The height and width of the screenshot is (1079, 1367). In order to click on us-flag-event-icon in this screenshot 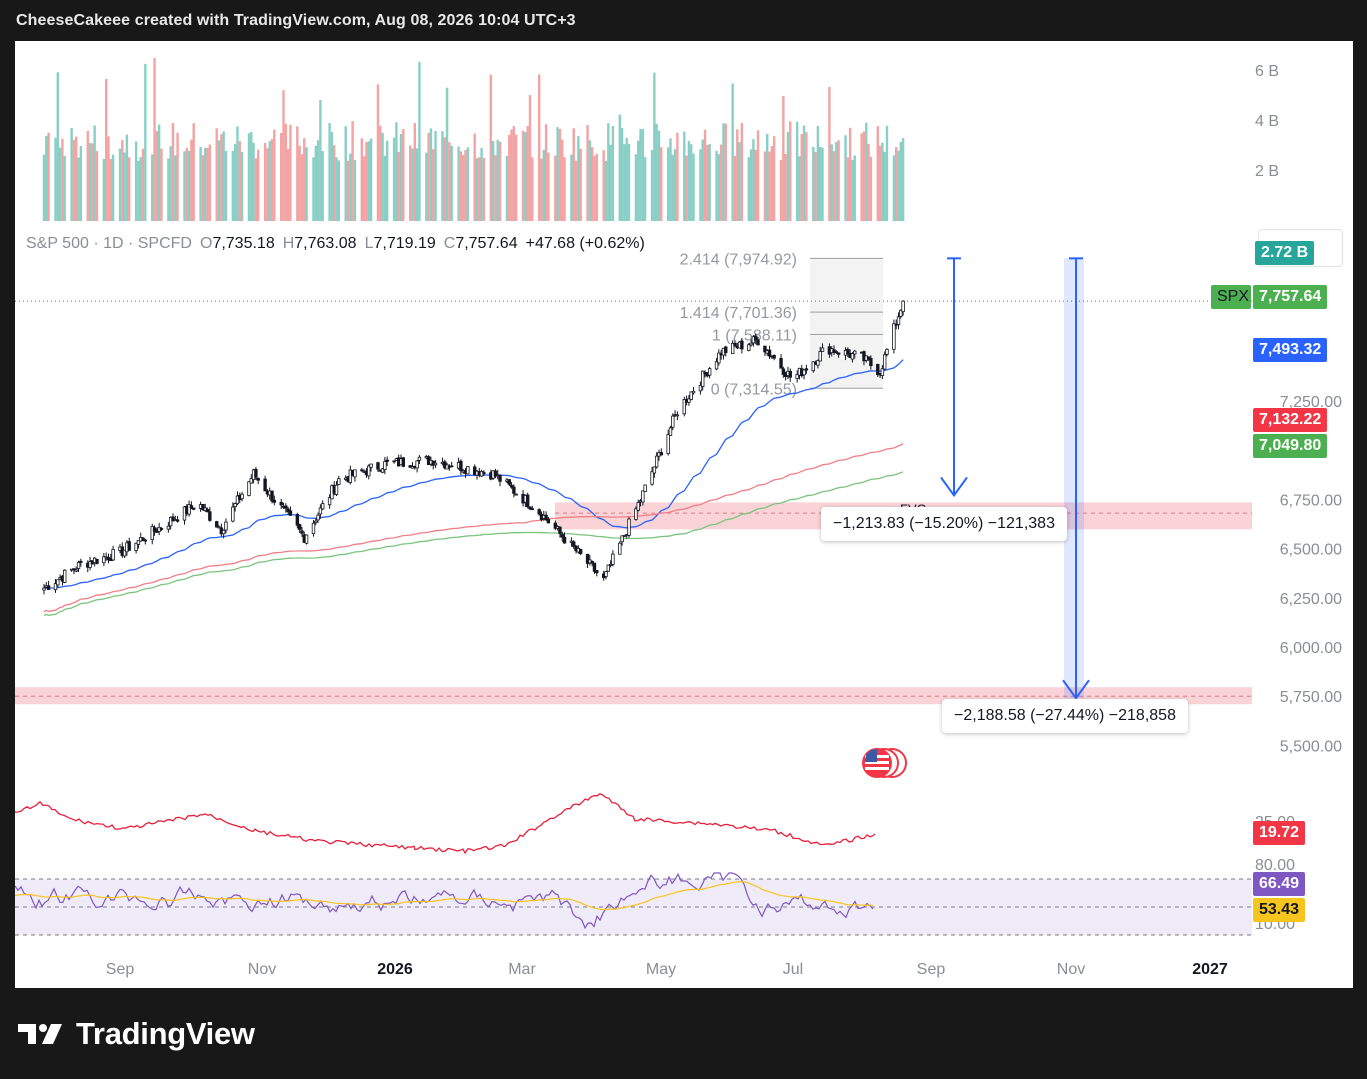, I will do `click(885, 763)`.